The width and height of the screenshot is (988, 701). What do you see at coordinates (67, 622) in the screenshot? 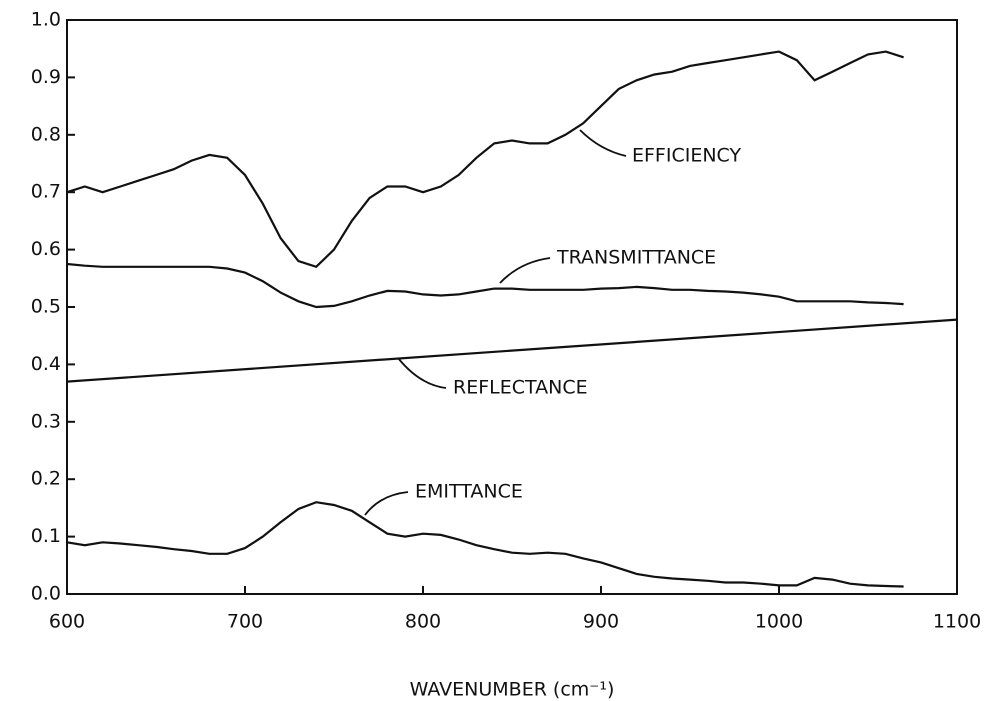
I see `x-tick-label: 600` at bounding box center [67, 622].